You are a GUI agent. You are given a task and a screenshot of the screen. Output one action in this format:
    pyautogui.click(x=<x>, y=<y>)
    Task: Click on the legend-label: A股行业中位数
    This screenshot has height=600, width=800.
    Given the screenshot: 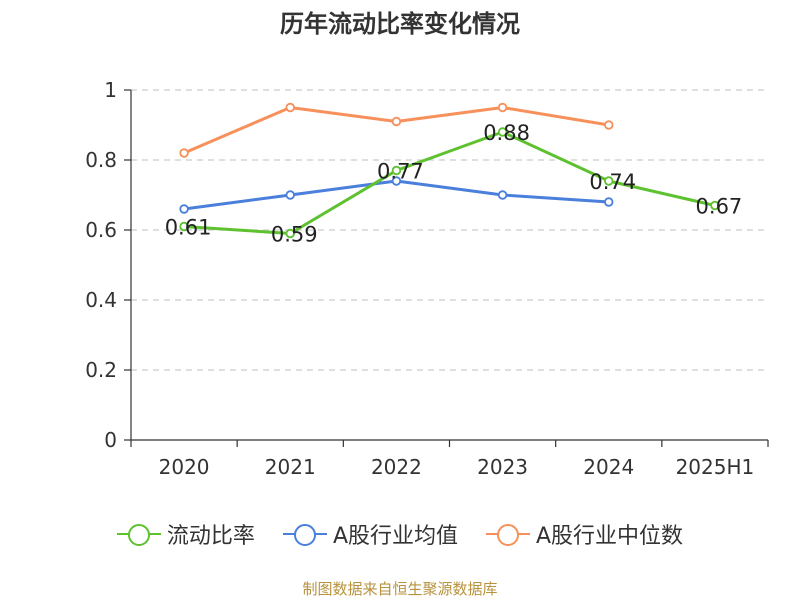 What is the action you would take?
    pyautogui.click(x=610, y=536)
    